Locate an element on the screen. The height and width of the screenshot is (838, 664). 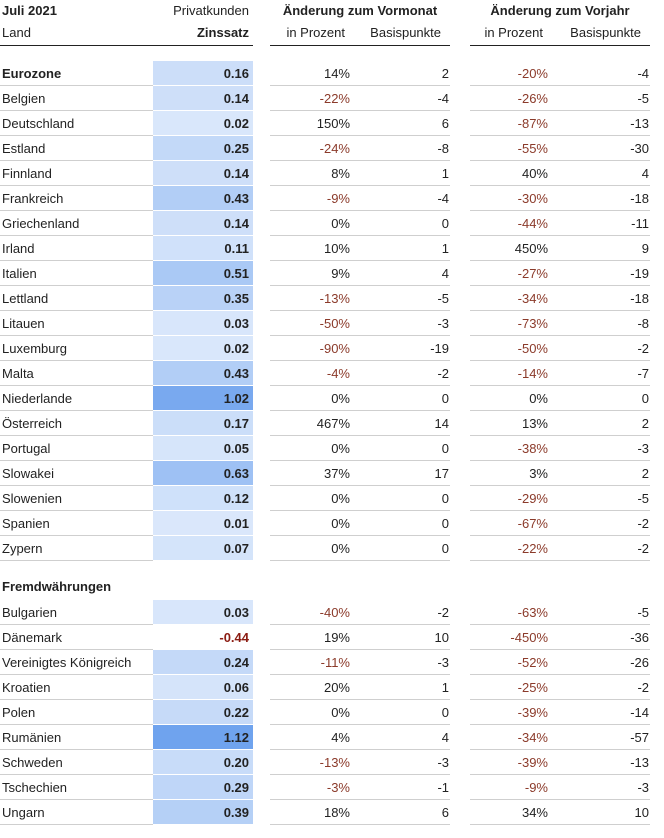
month-pct-value: -24% is located at coordinates (334, 148).